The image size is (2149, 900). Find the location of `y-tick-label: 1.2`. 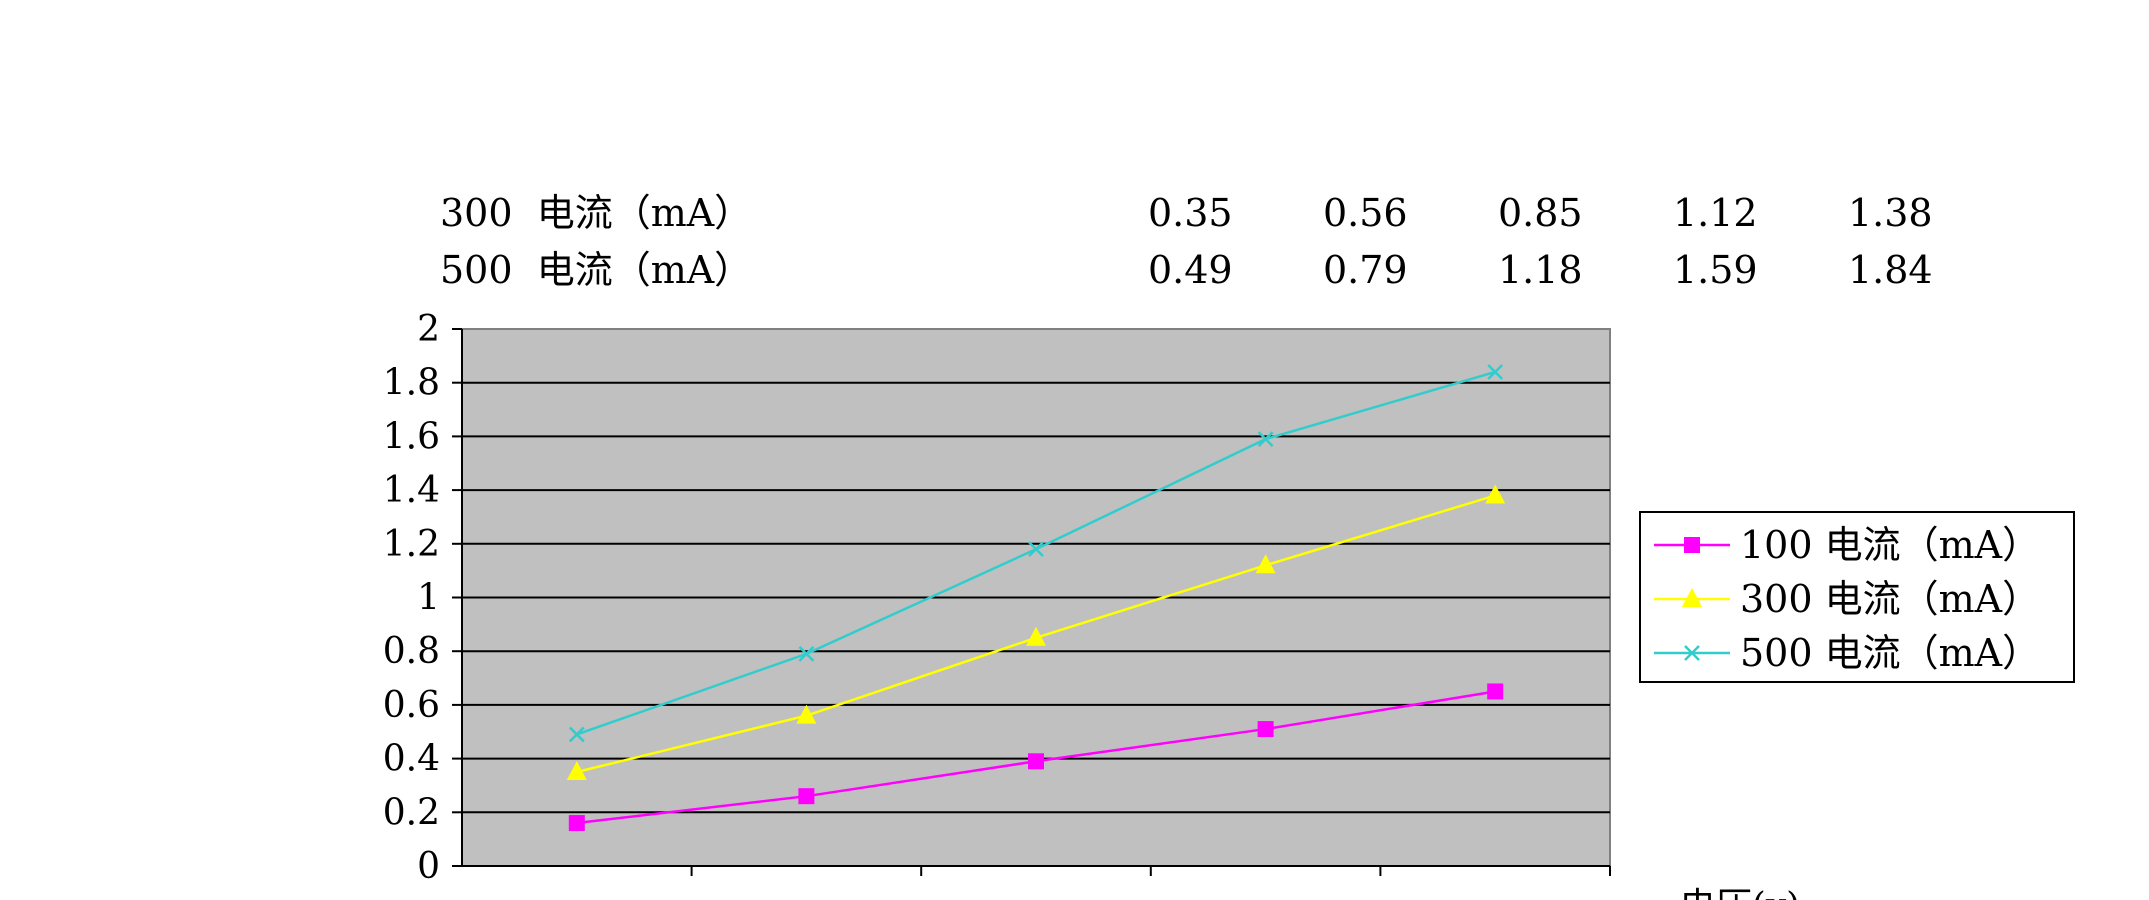

y-tick-label: 1.2 is located at coordinates (411, 544).